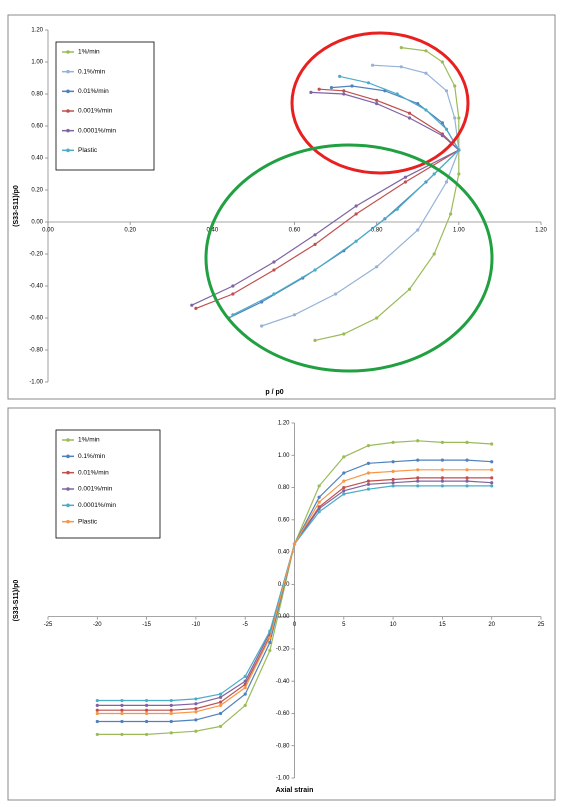 The image size is (564, 808). I want to click on x-tick-label: 1.20, so click(541, 231).